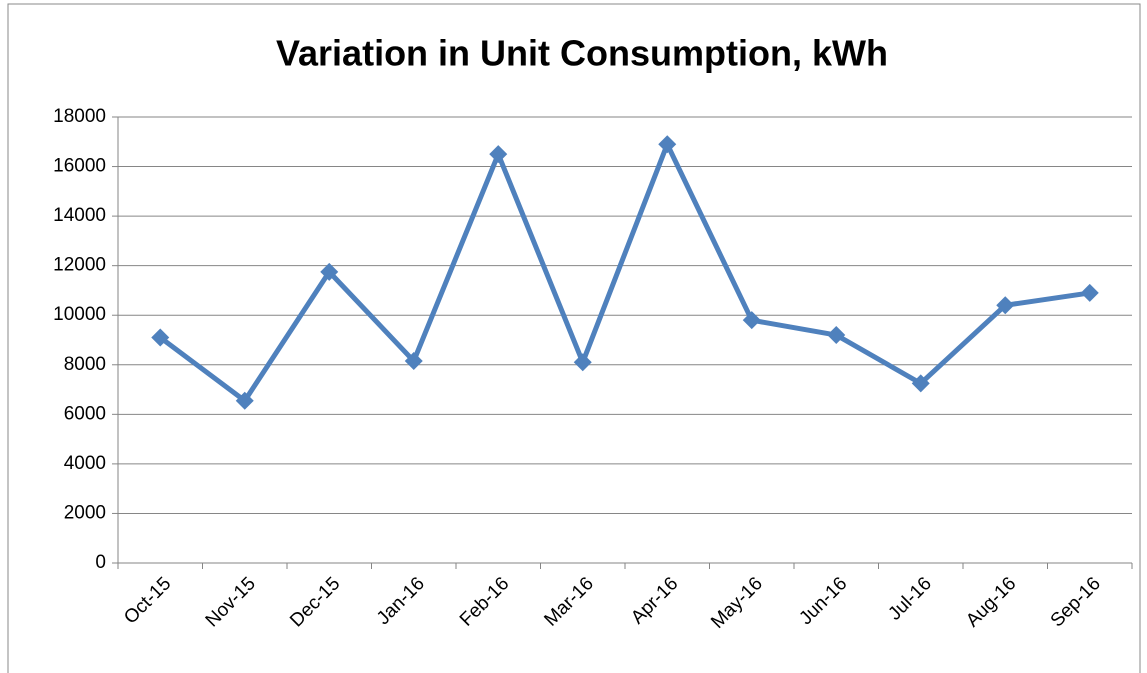 The image size is (1147, 673). What do you see at coordinates (582, 53) in the screenshot?
I see `chart-title: Variation in Unit Consumption, kWh` at bounding box center [582, 53].